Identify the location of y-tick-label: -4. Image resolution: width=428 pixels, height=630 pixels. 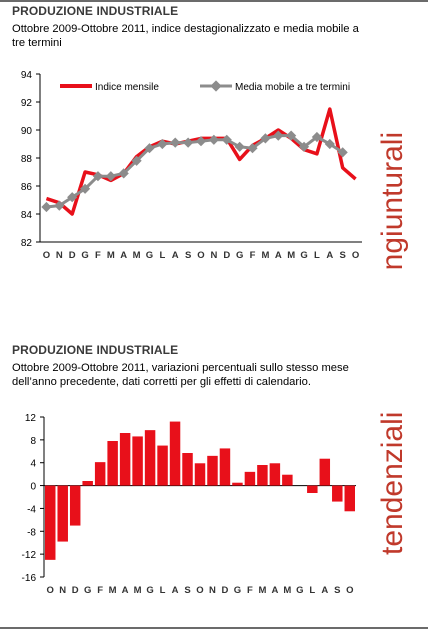
(31, 509).